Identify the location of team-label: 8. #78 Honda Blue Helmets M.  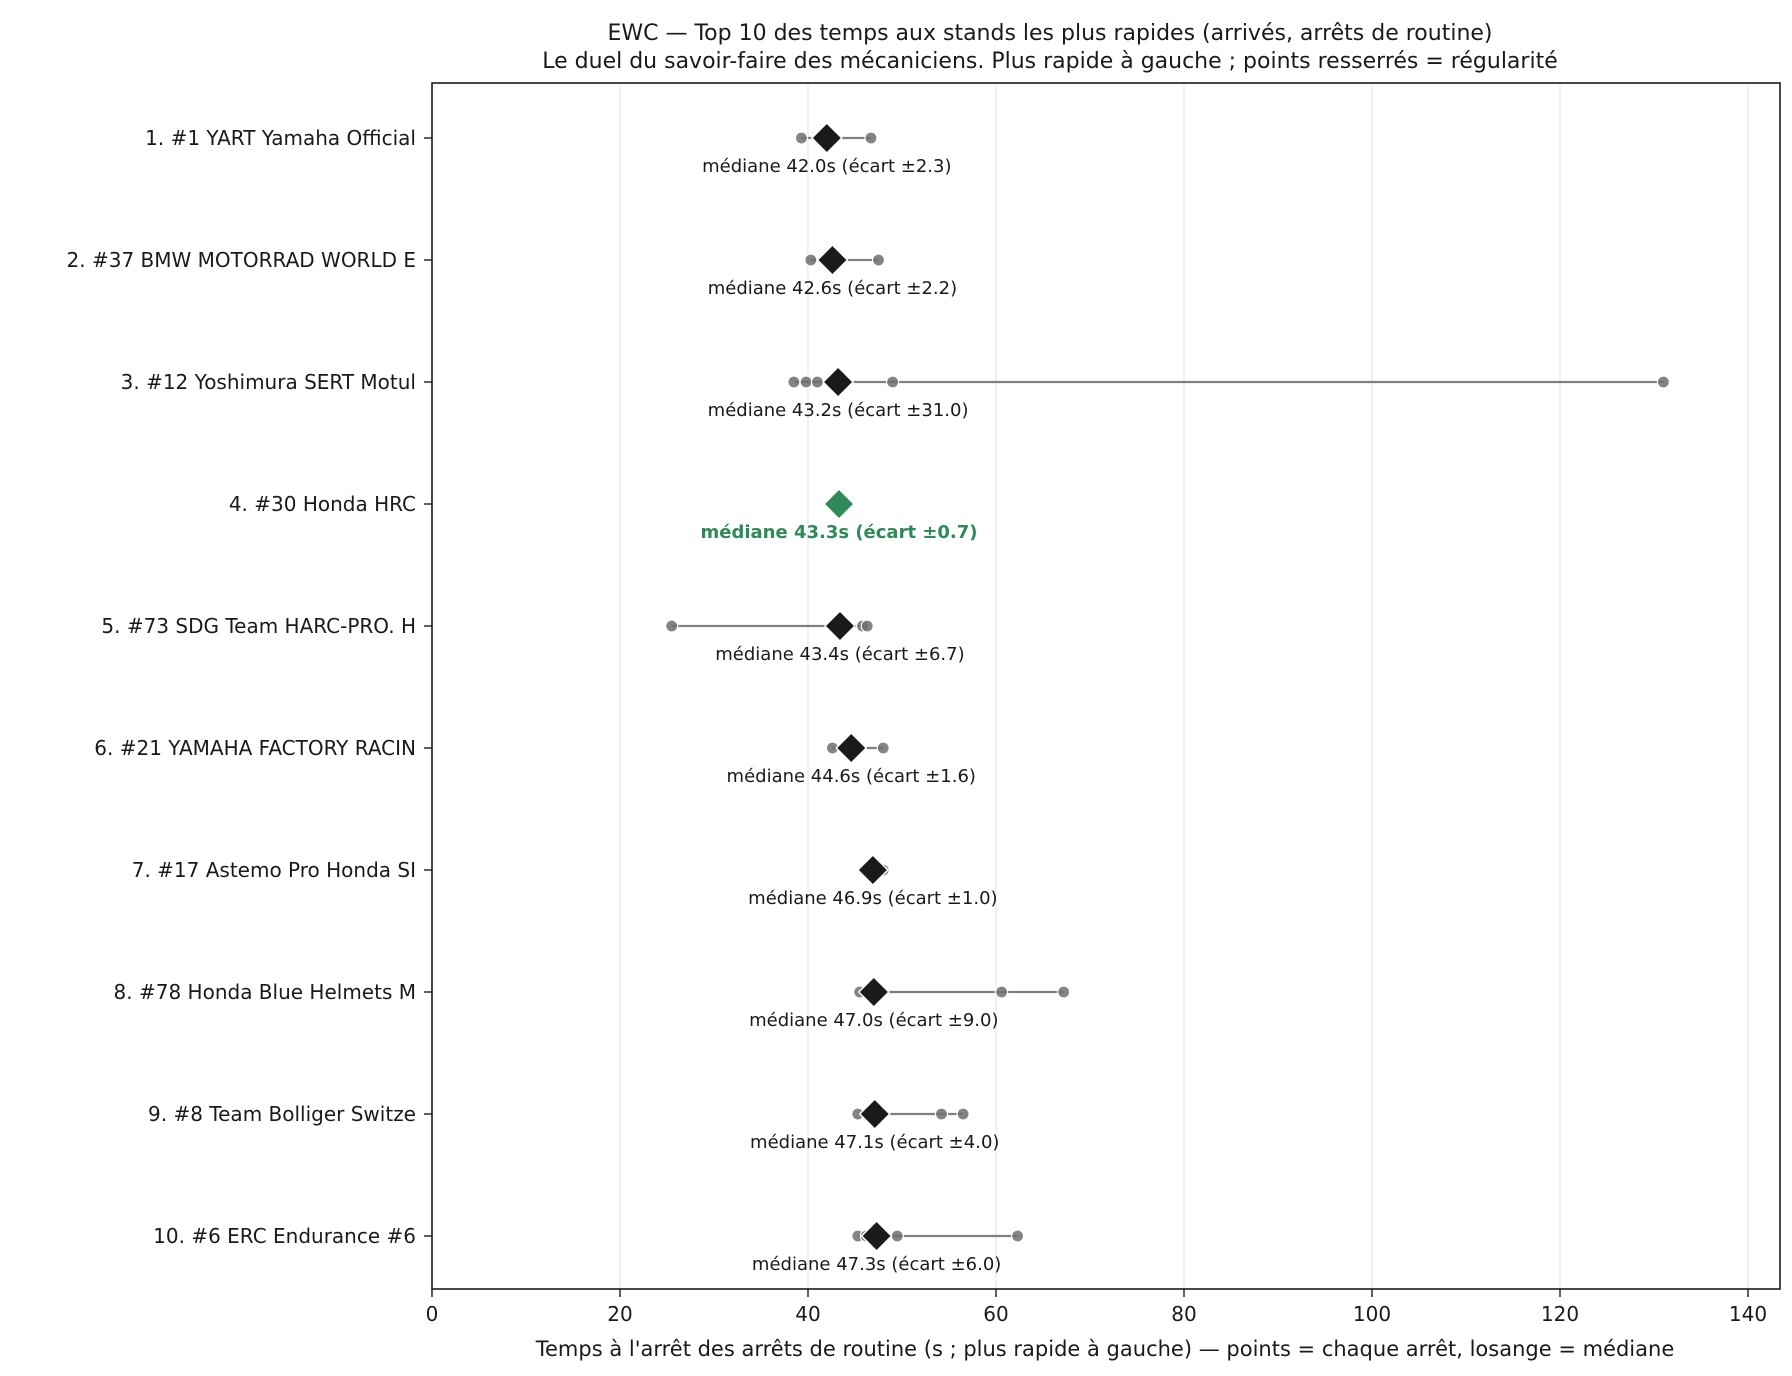
(265, 992).